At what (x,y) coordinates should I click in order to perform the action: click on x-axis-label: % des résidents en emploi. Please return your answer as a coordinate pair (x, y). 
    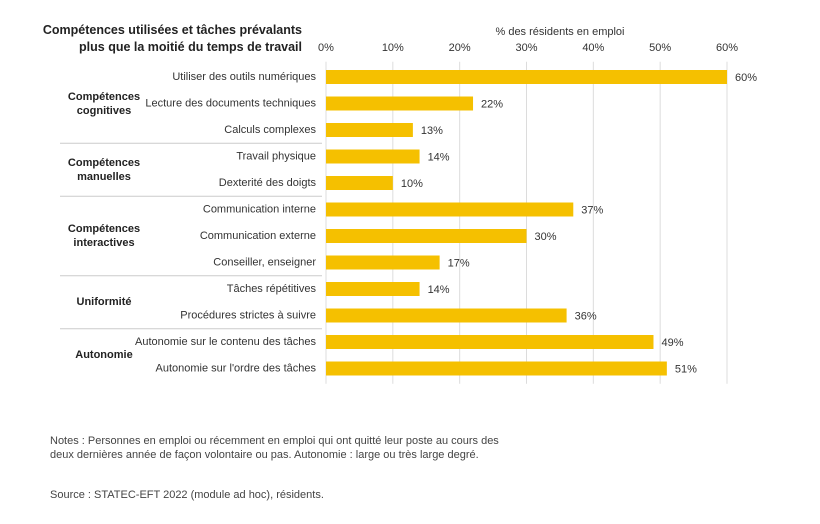
    Looking at the image, I should click on (559, 32).